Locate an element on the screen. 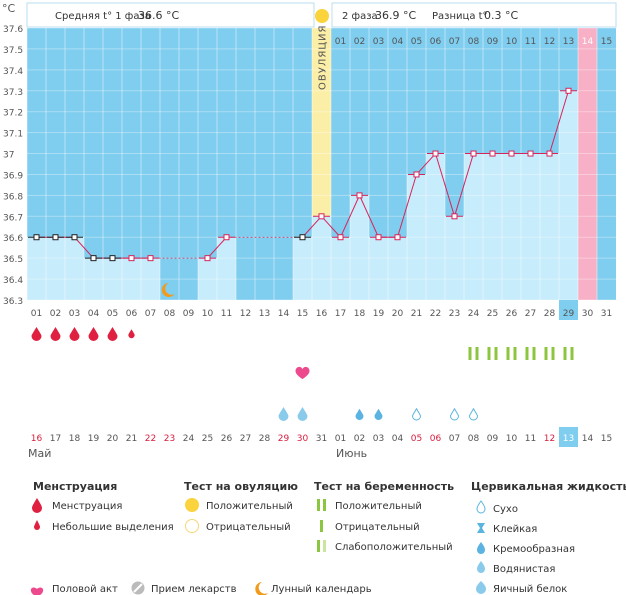  moon-icon is located at coordinates (168, 290).